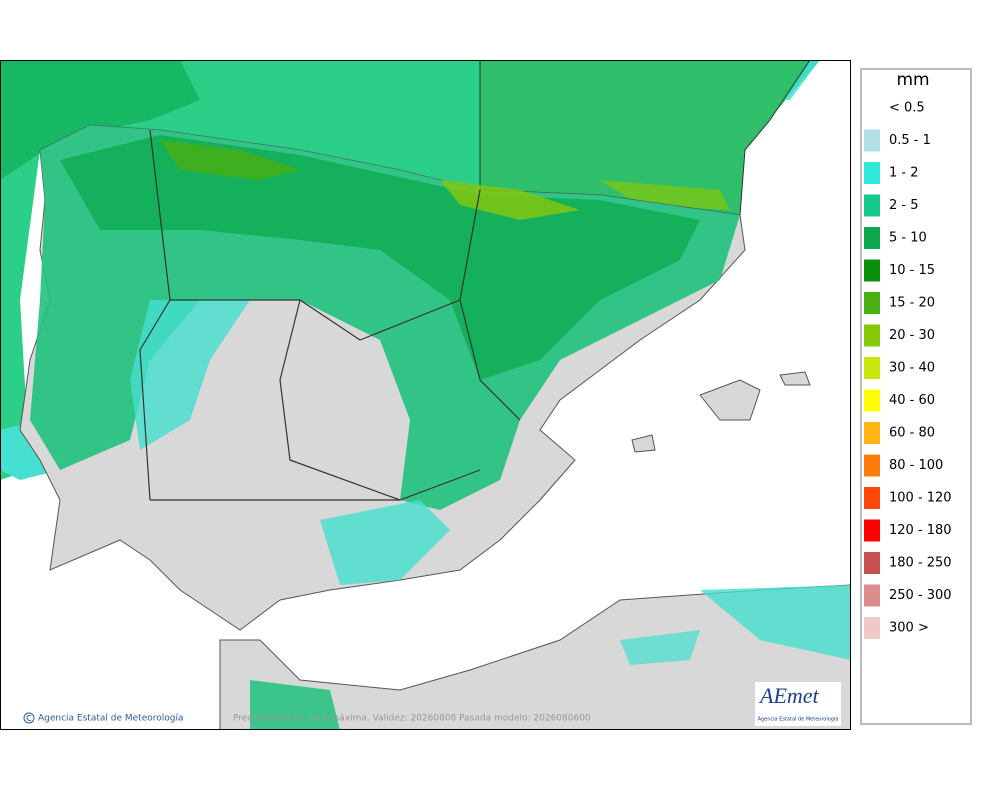  I want to click on legend-label: 180 - 250, so click(920, 563).